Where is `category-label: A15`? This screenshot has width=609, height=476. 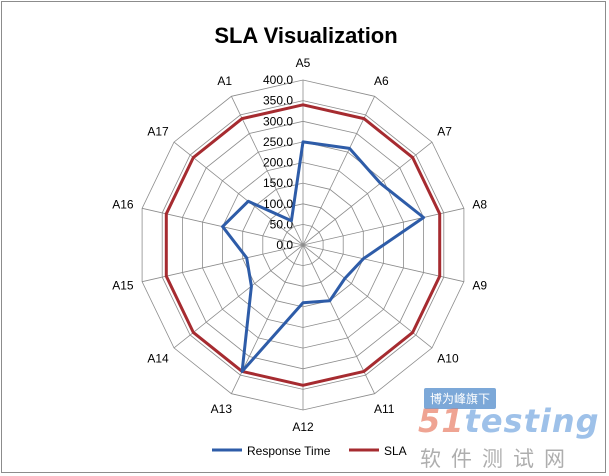
category-label: A15 is located at coordinates (123, 286).